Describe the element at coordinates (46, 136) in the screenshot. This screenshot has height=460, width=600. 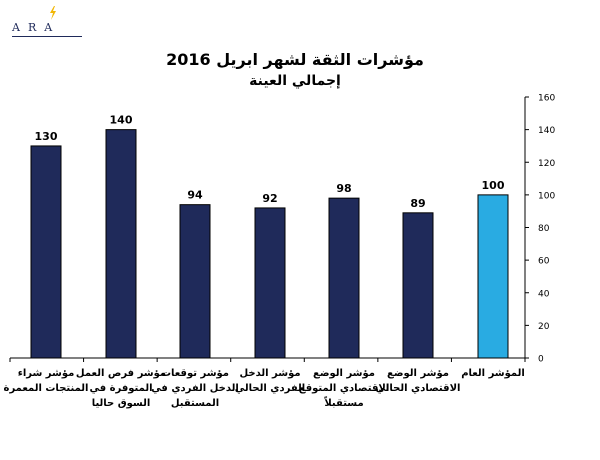
I see `bar-value-label: 130` at that location.